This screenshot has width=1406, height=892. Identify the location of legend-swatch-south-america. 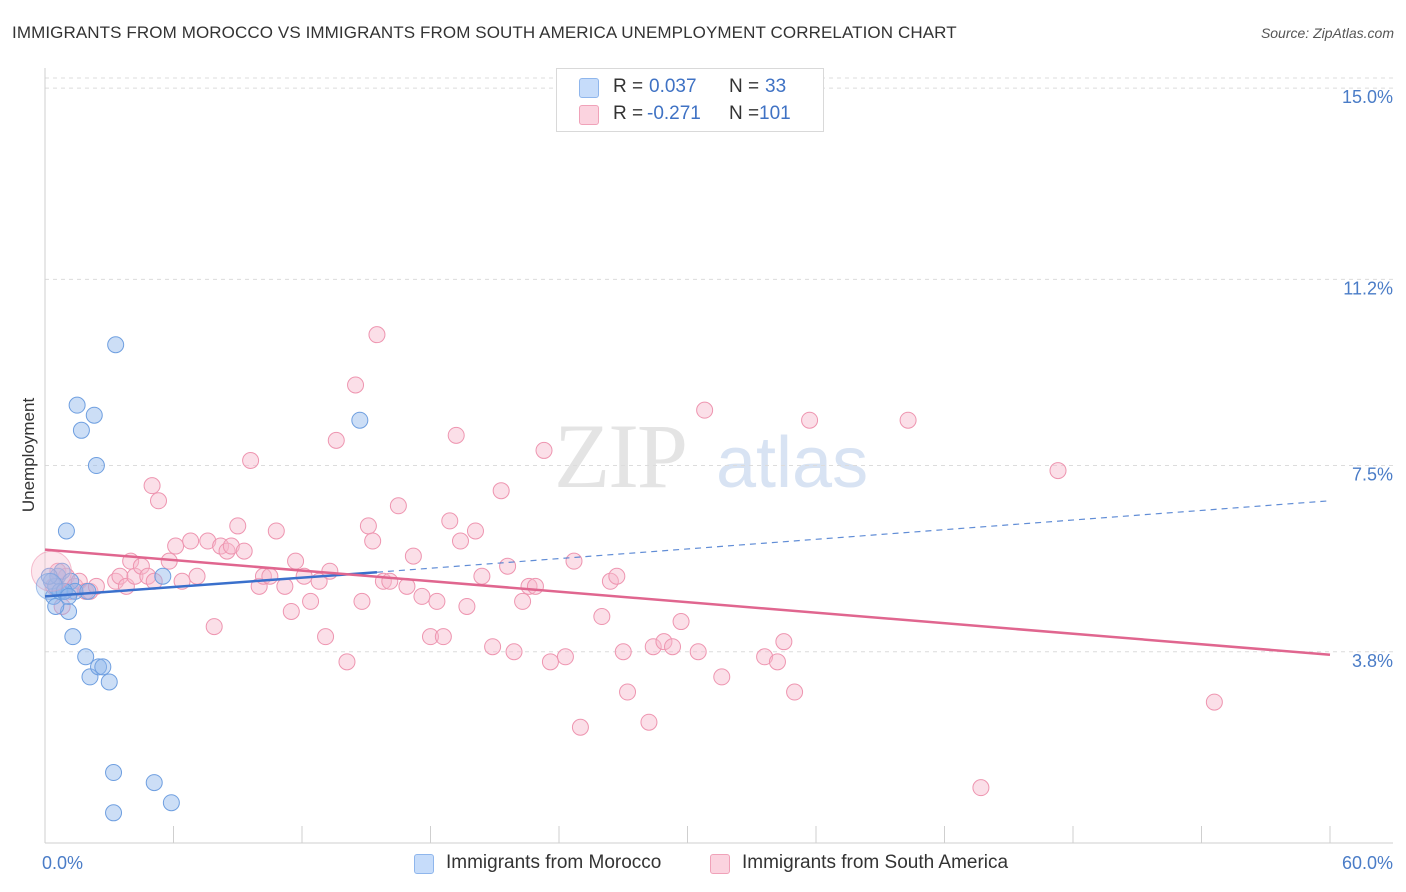
(589, 115).